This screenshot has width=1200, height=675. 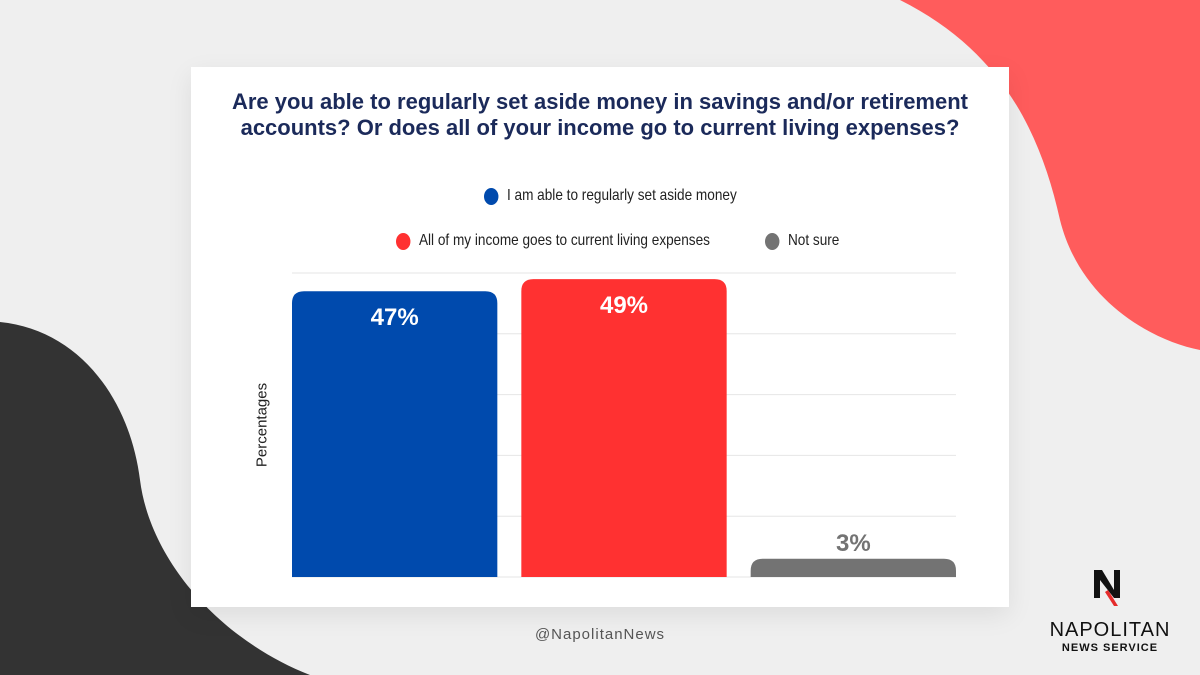 I want to click on logo-subtitle: NEWS SERVICE, so click(x=1110, y=648).